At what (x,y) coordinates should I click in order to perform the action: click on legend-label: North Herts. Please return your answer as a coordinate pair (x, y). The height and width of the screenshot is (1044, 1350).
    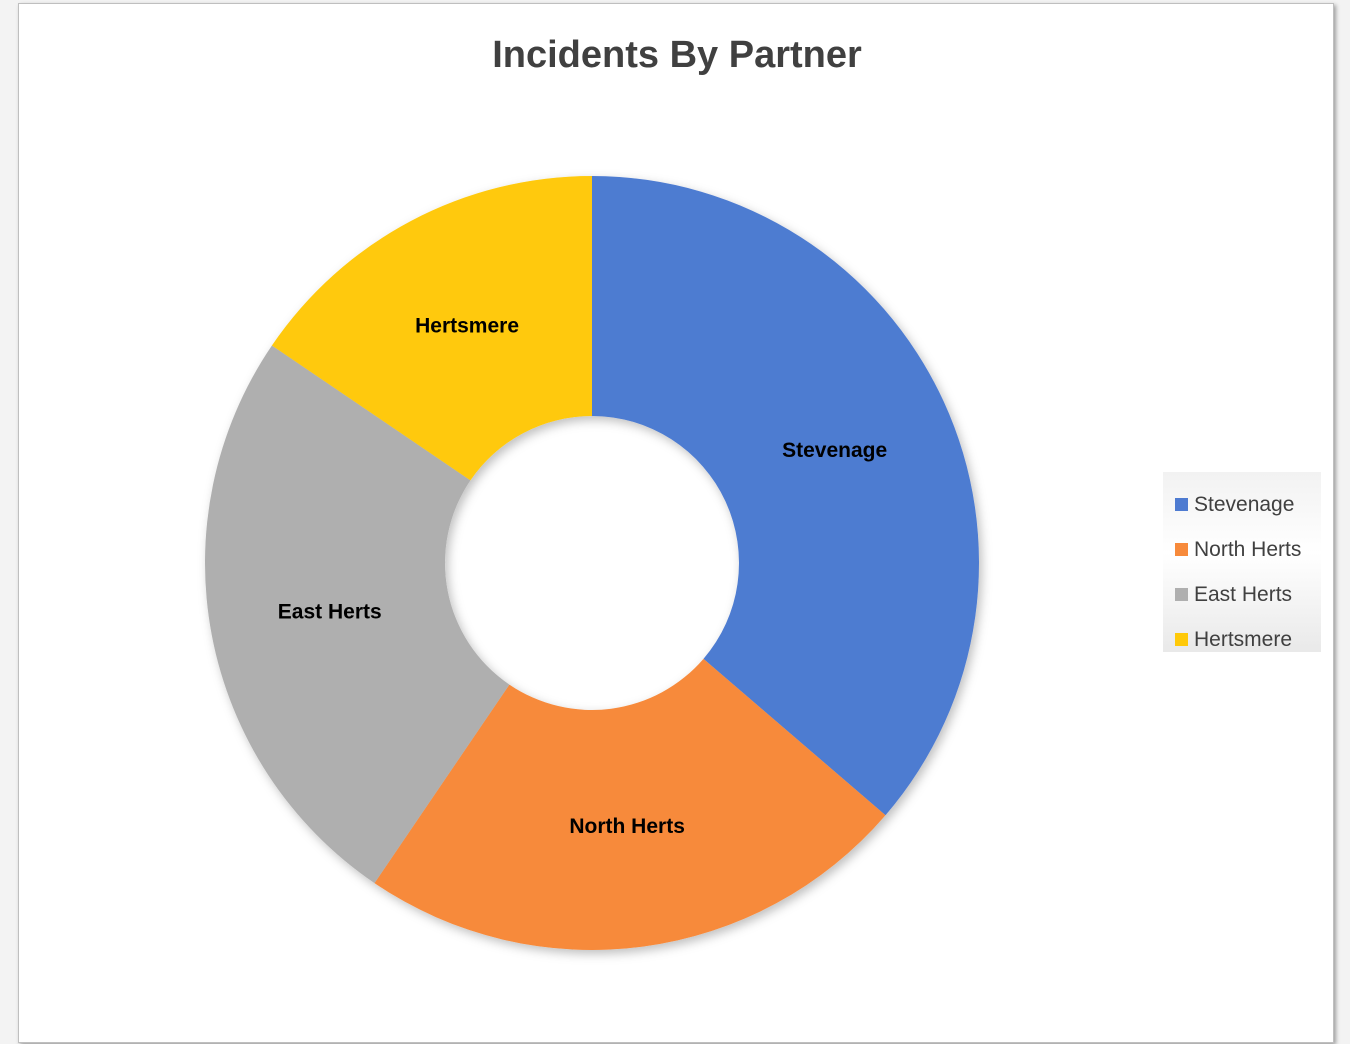
    Looking at the image, I should click on (1248, 549).